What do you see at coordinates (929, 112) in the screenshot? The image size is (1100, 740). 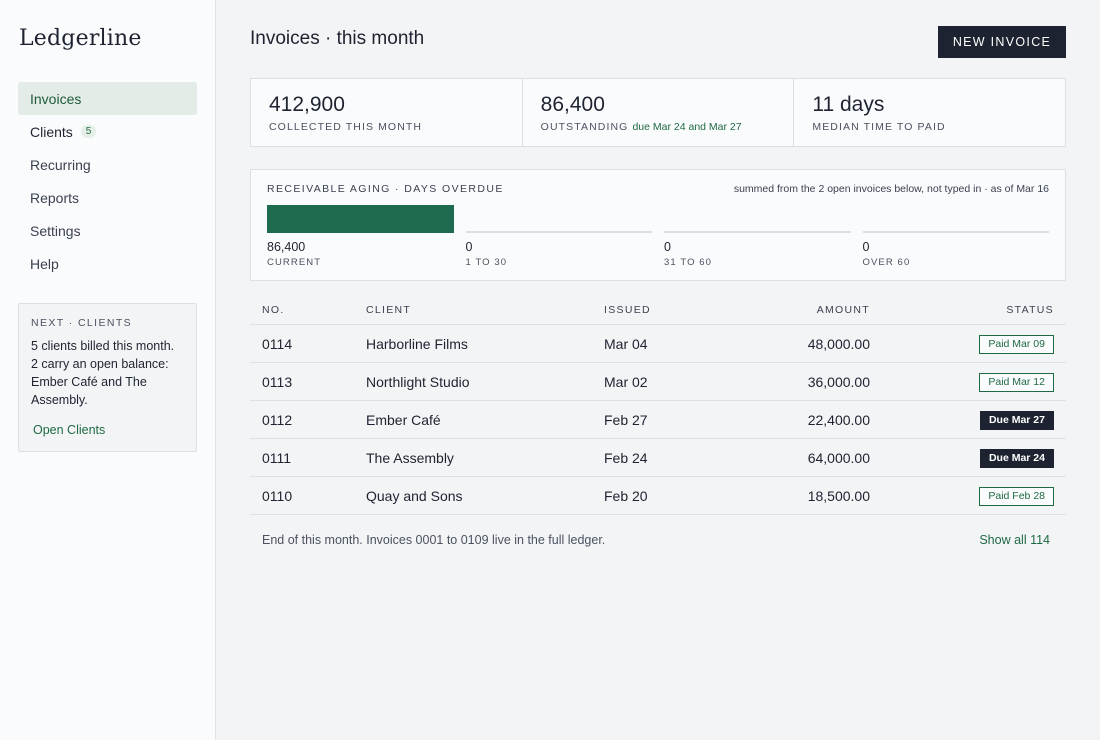 I see `stat-median-time: 11 days MEDIAN TIME TO PAID` at bounding box center [929, 112].